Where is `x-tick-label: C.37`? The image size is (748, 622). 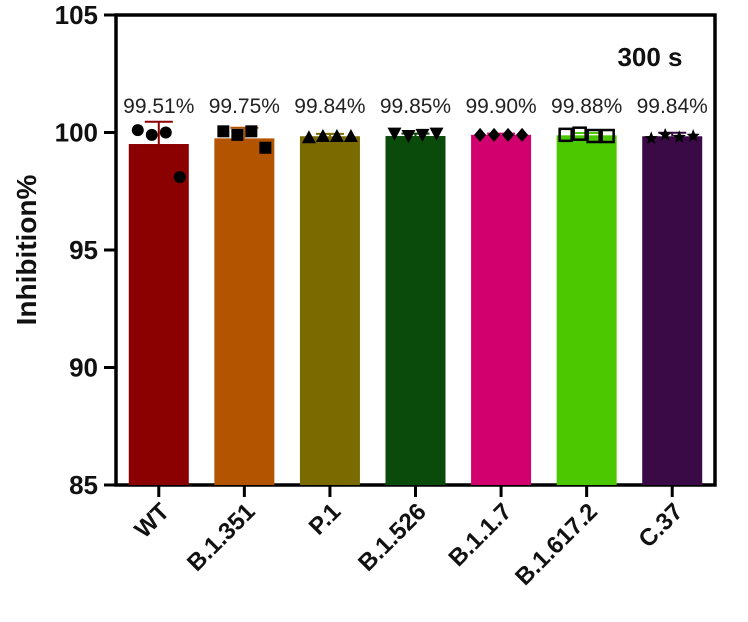 x-tick-label: C.37 is located at coordinates (661, 525).